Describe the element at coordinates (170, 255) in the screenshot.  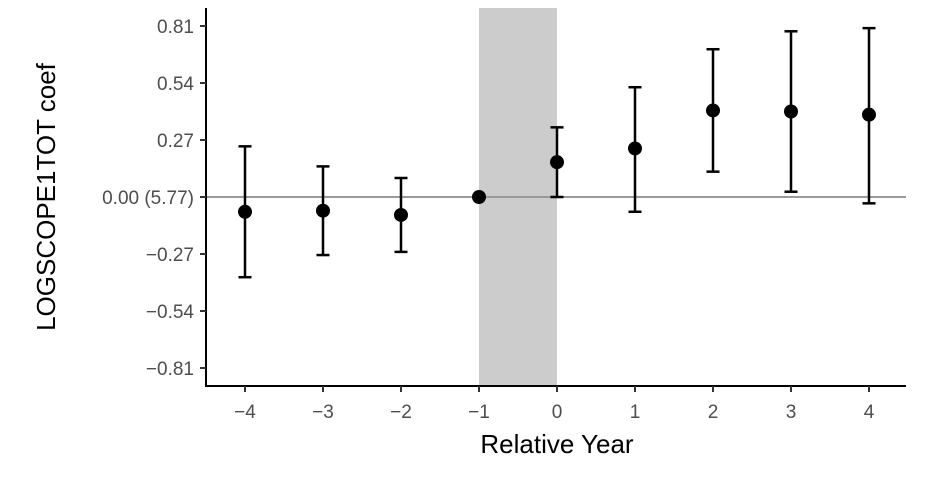
I see `y-tick-label: −0.27` at that location.